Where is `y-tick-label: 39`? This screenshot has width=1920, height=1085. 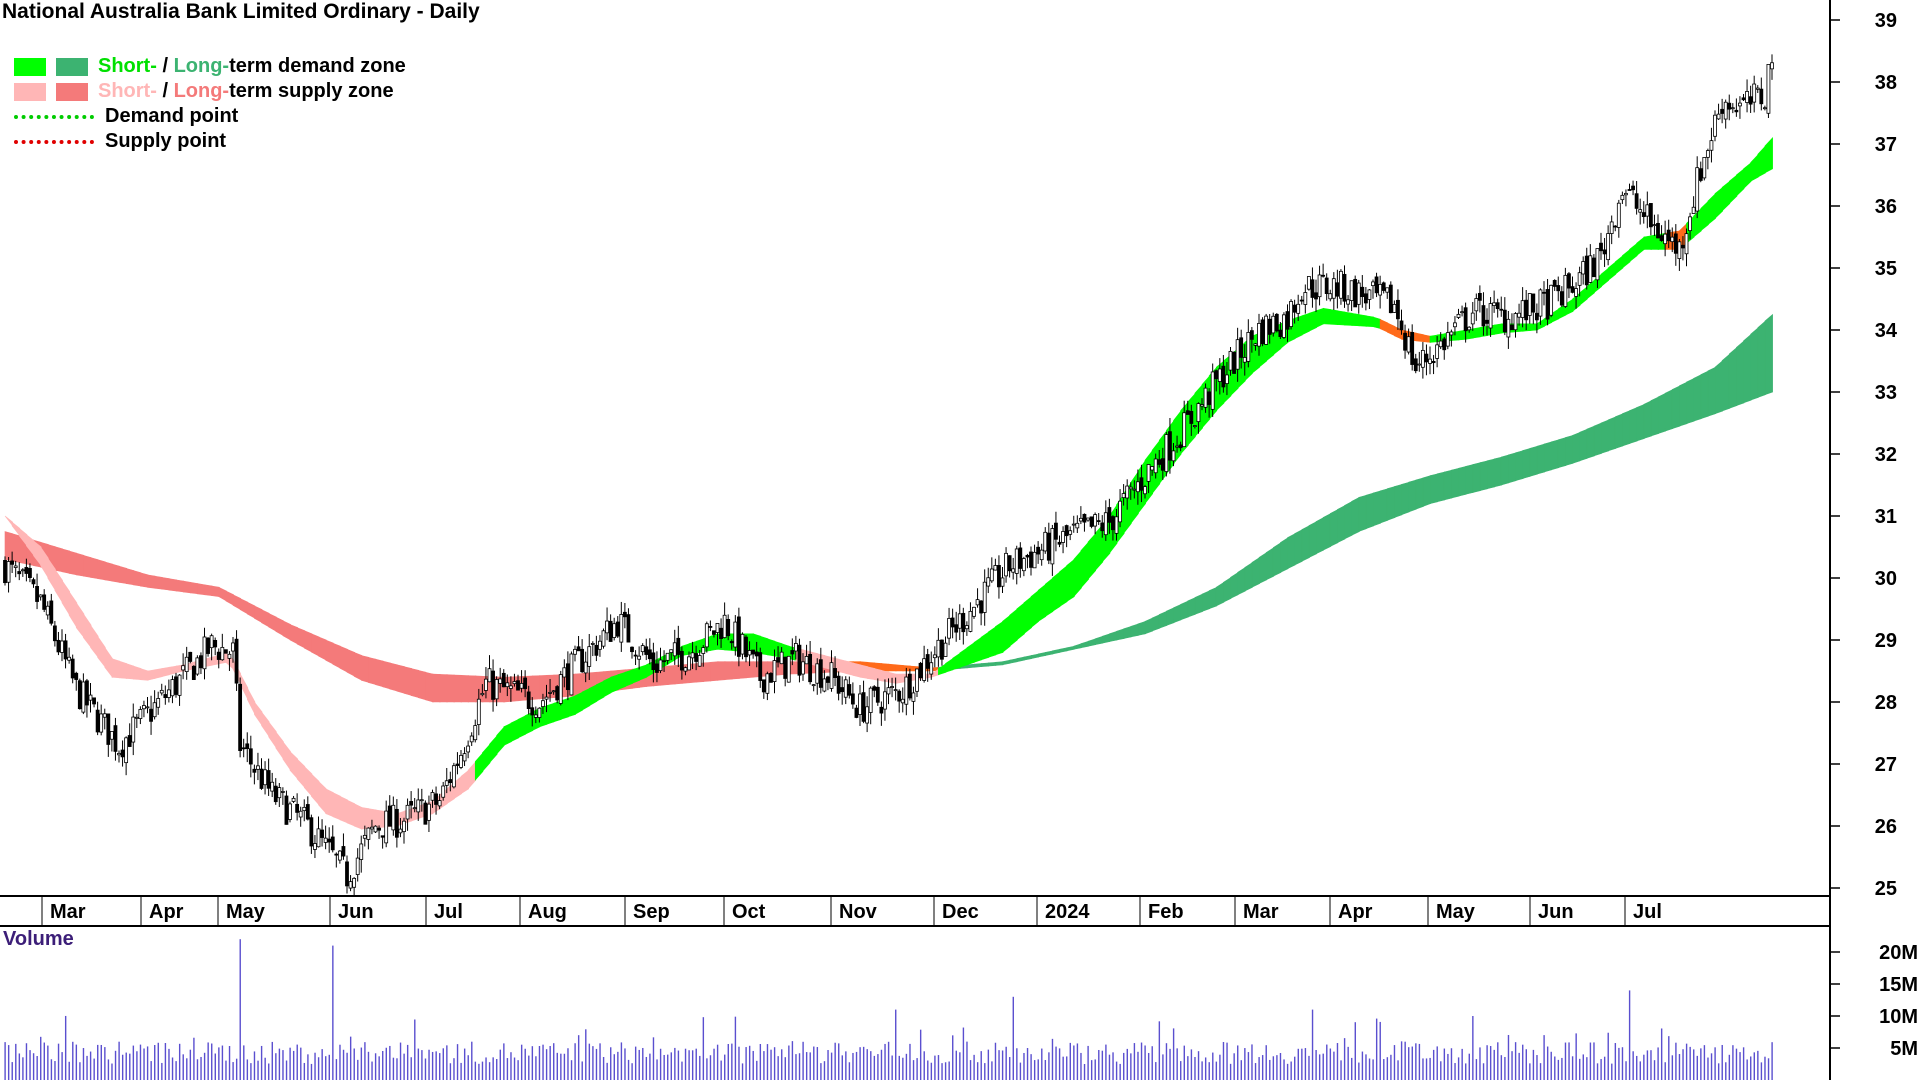
y-tick-label: 39 is located at coordinates (1886, 21).